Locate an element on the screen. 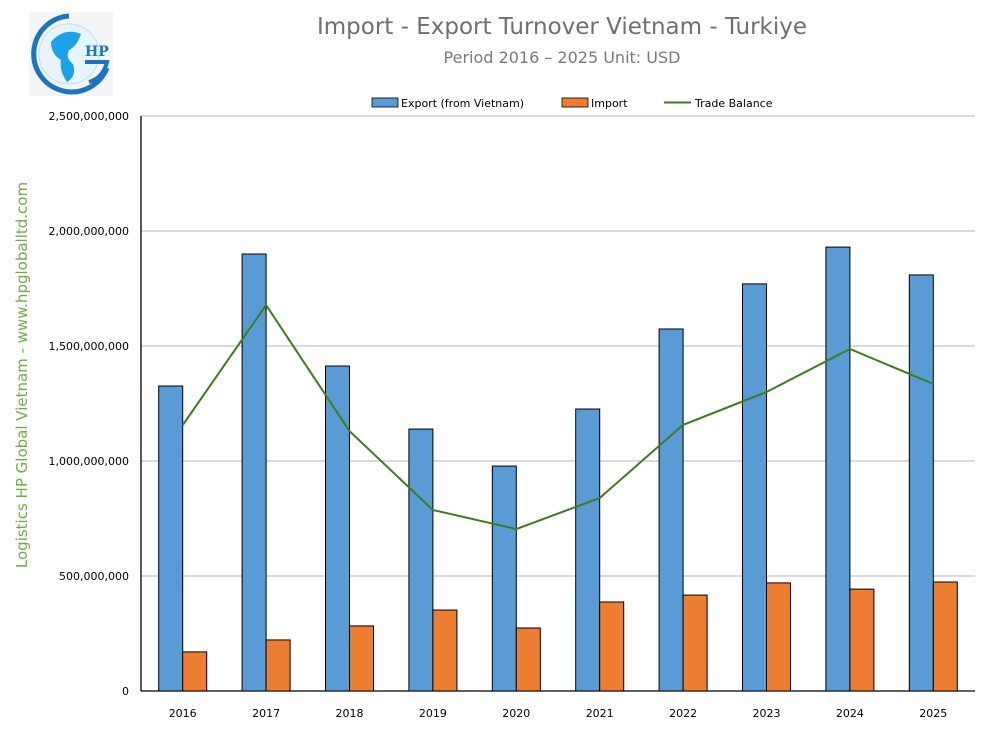 Image resolution: width=996 pixels, height=732 pixels. x-tick-label: 2023 is located at coordinates (767, 713).